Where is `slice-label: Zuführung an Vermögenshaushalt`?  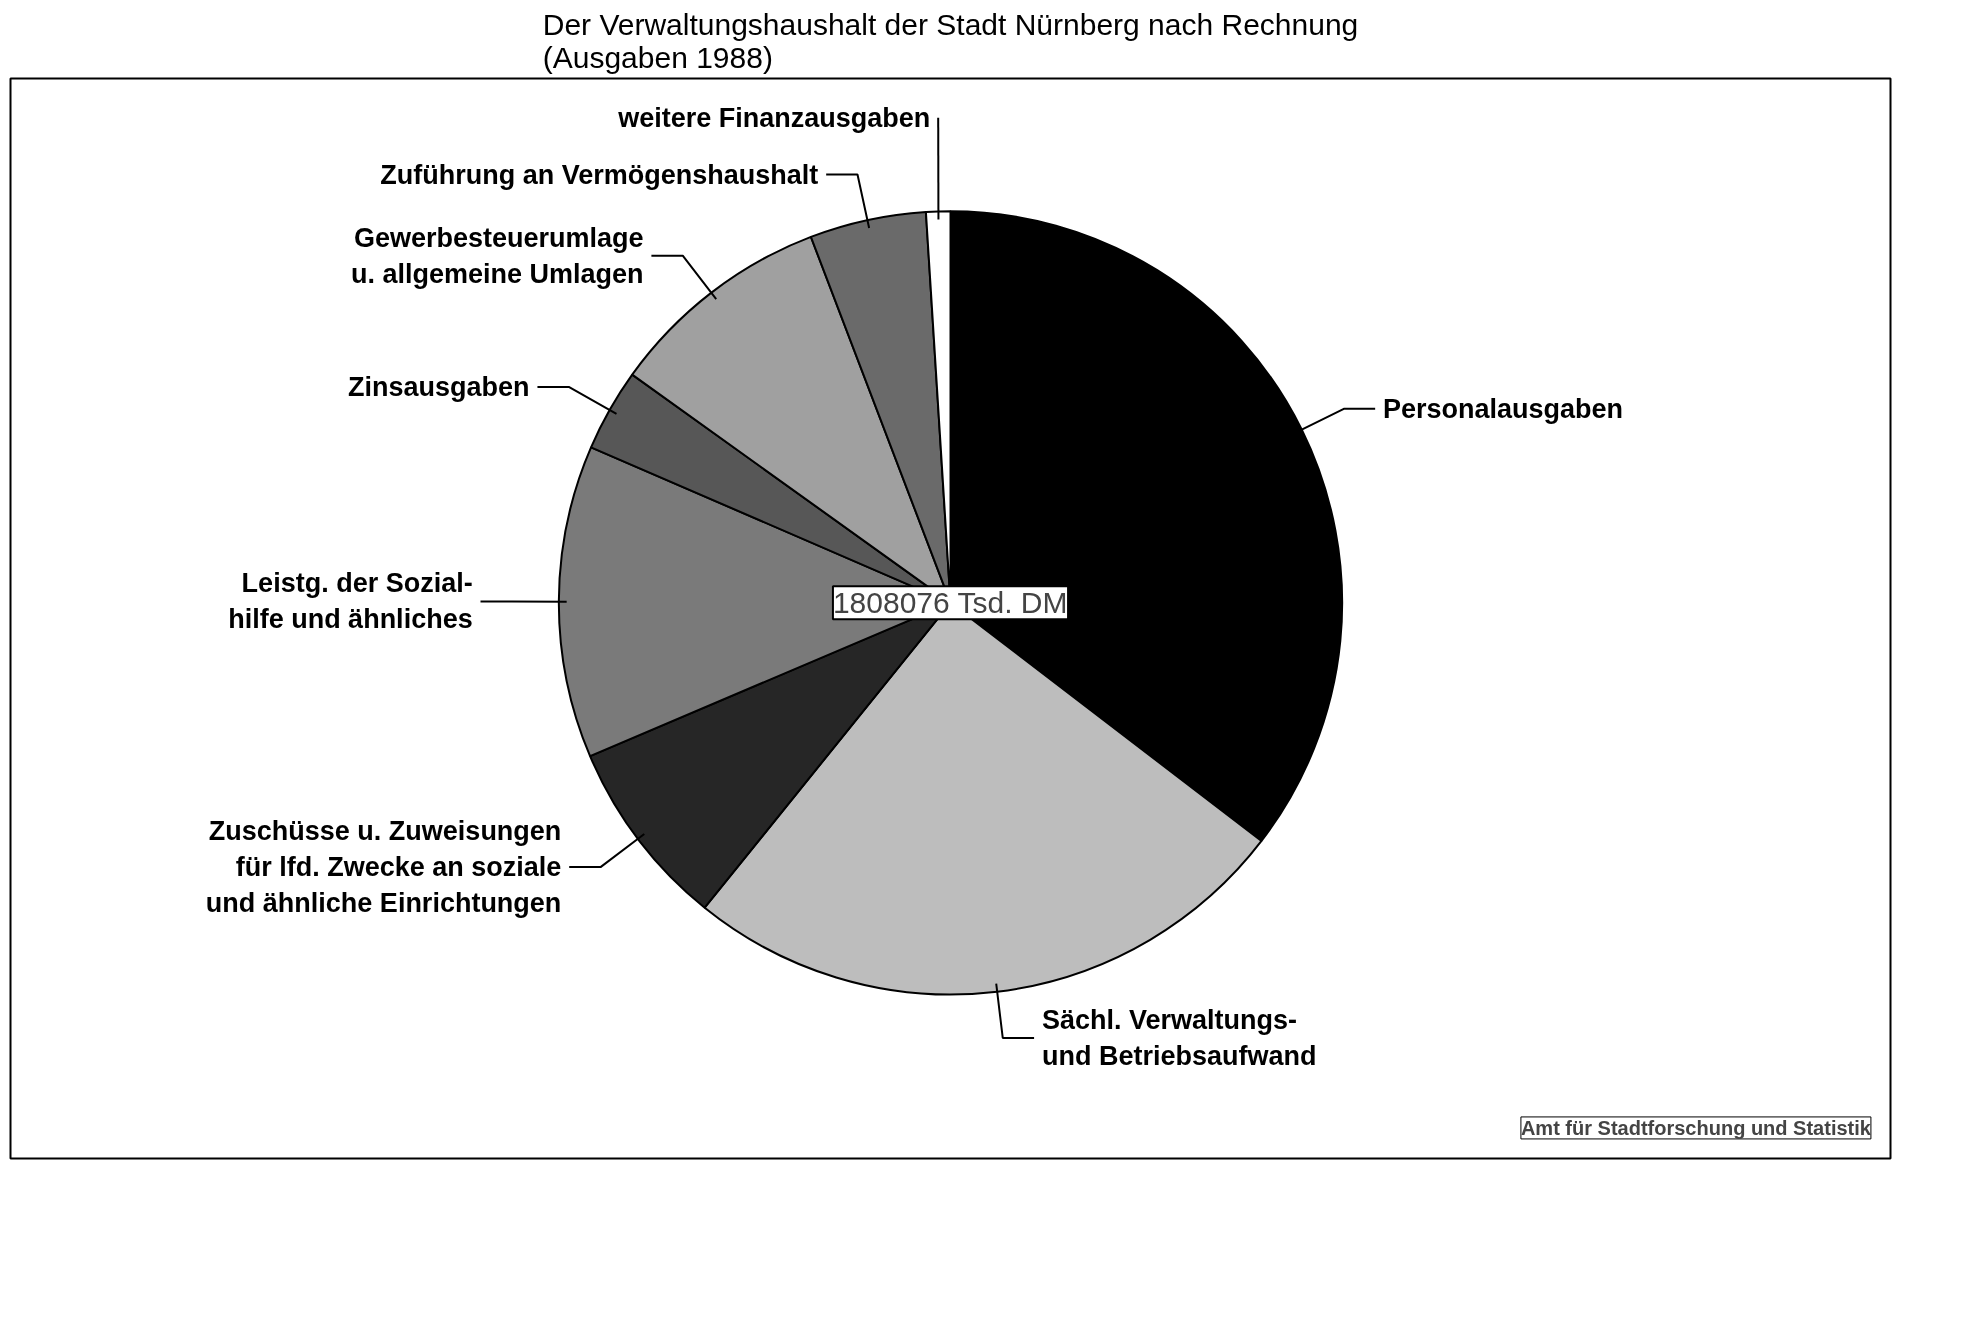
slice-label: Zuführung an Vermögenshaushalt is located at coordinates (599, 174).